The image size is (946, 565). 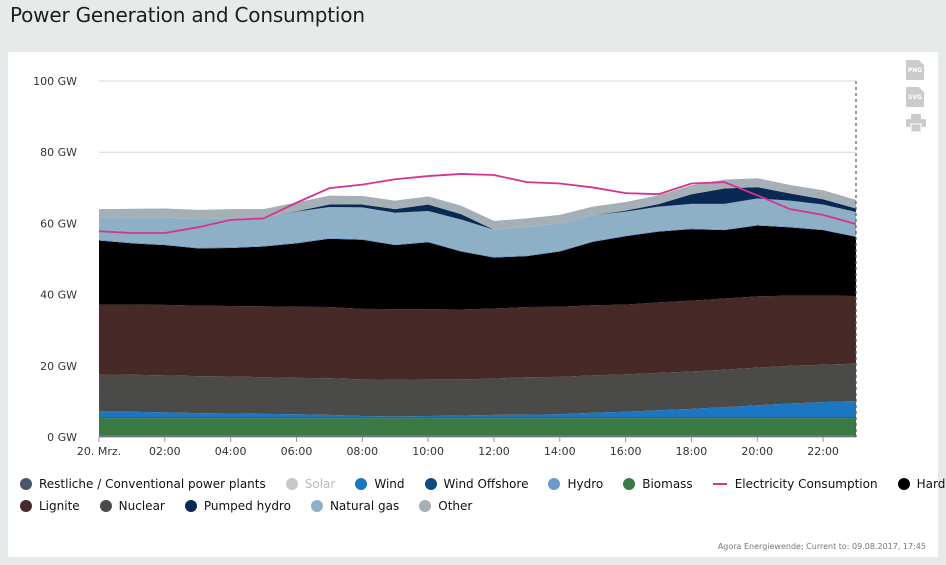 I want to click on area-natural-gas, so click(x=477, y=227).